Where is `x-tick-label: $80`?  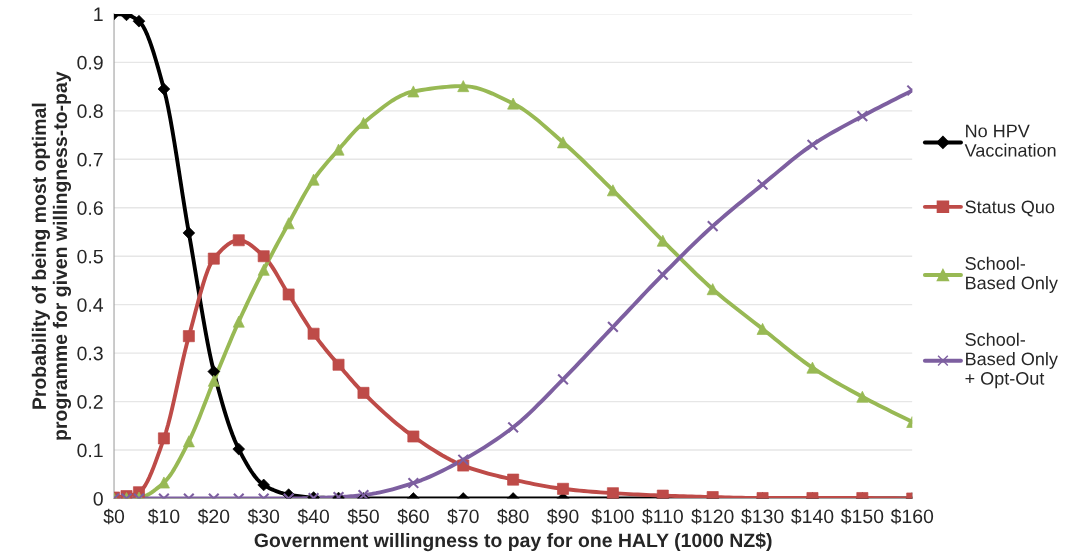 x-tick-label: $80 is located at coordinates (513, 516).